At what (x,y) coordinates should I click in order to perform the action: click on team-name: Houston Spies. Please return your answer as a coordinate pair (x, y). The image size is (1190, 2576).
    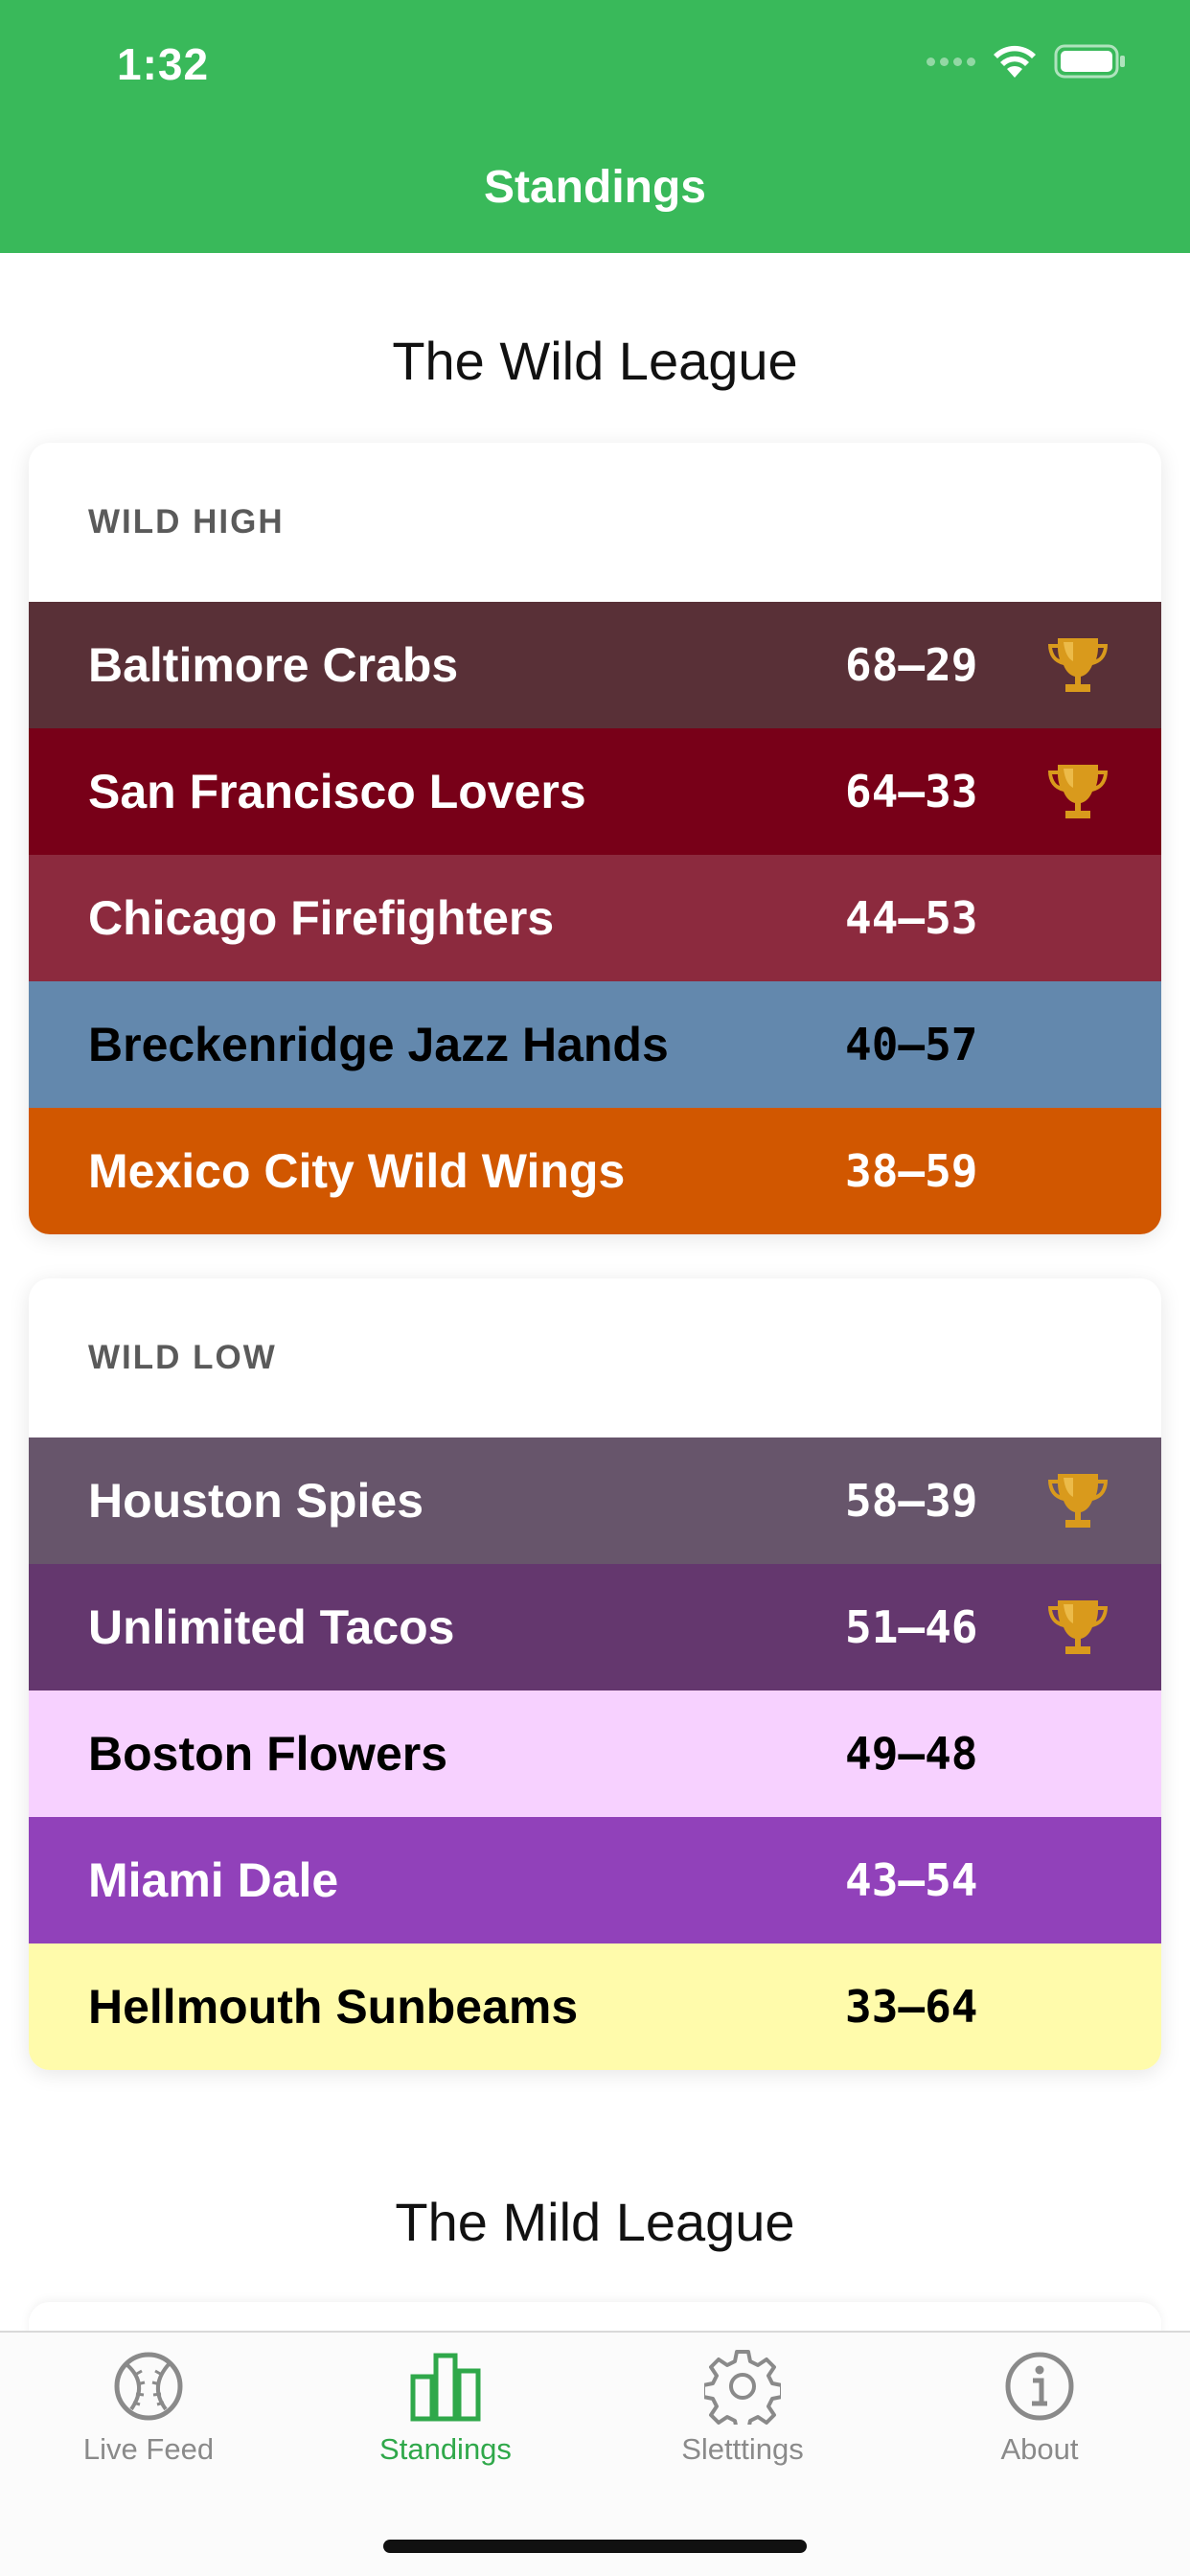
    Looking at the image, I should click on (256, 1501).